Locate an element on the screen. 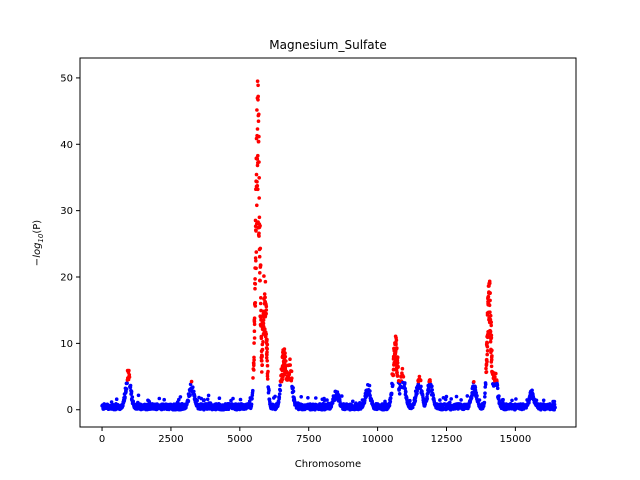  x-tick-label: 7500 is located at coordinates (308, 439).